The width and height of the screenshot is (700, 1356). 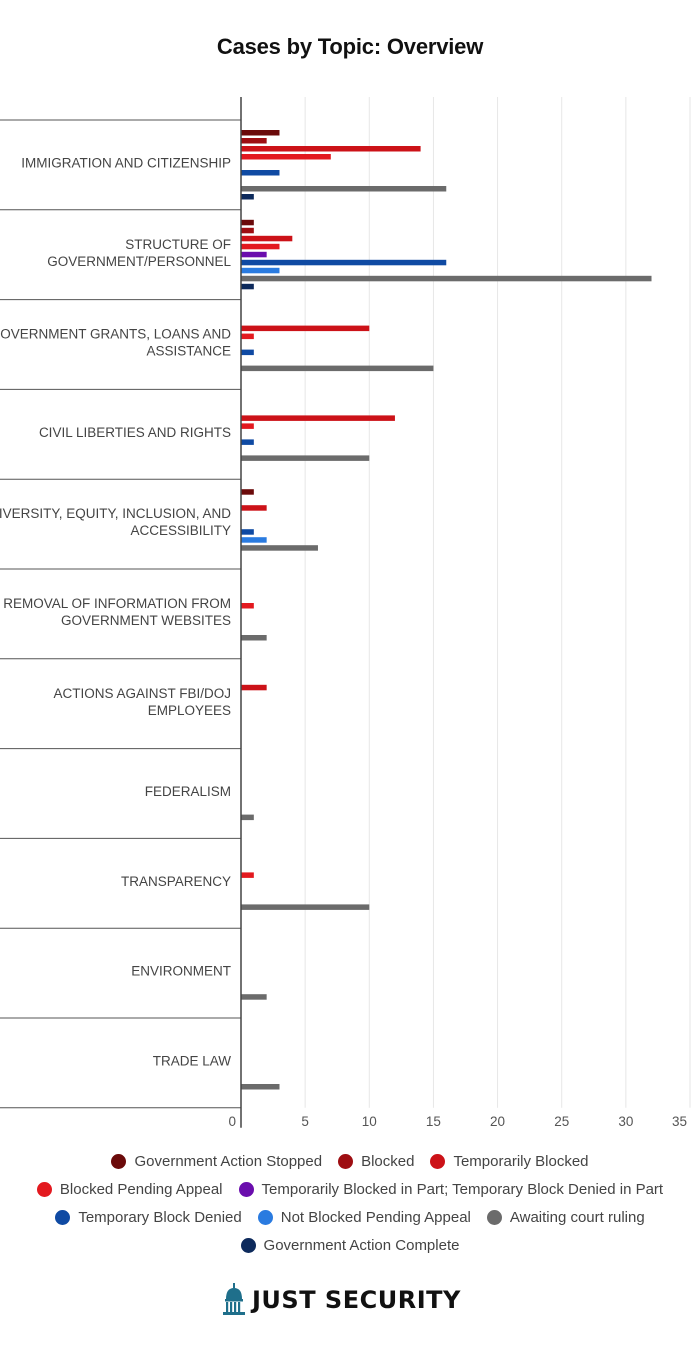 I want to click on legend-item: Blocked, so click(x=376, y=1161).